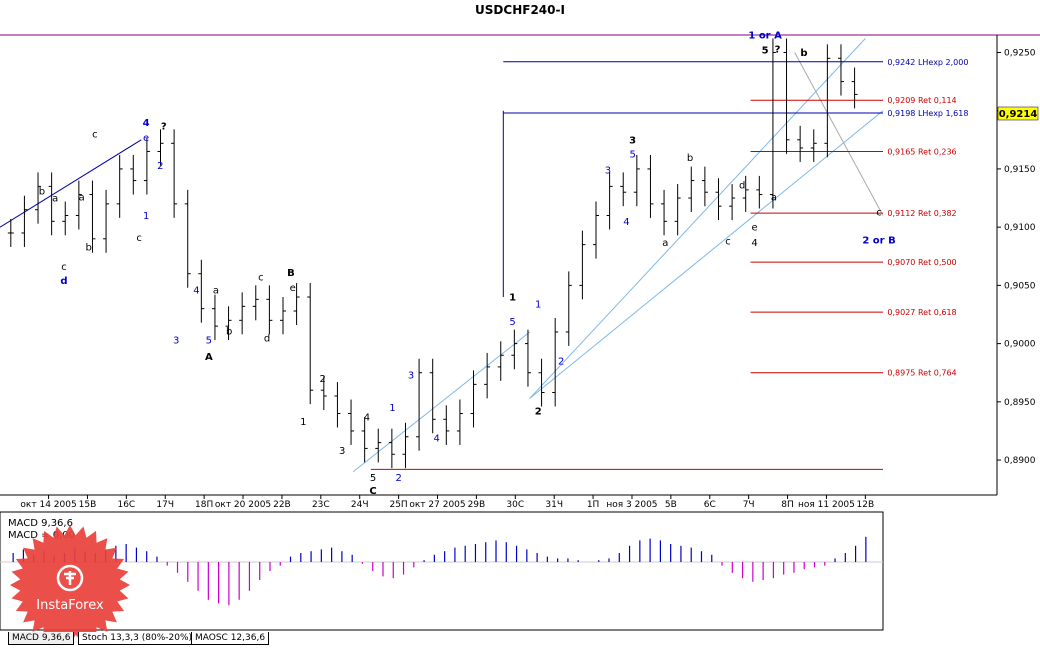 This screenshot has width=1040, height=661. I want to click on tab-stoch: Stoch 13,3,3 (80%-20%), so click(137, 638).